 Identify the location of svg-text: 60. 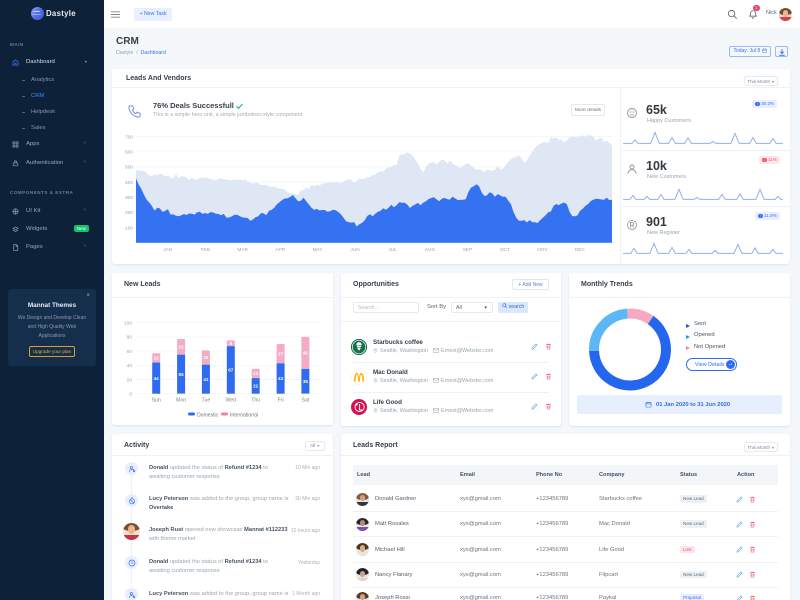
(130, 352).